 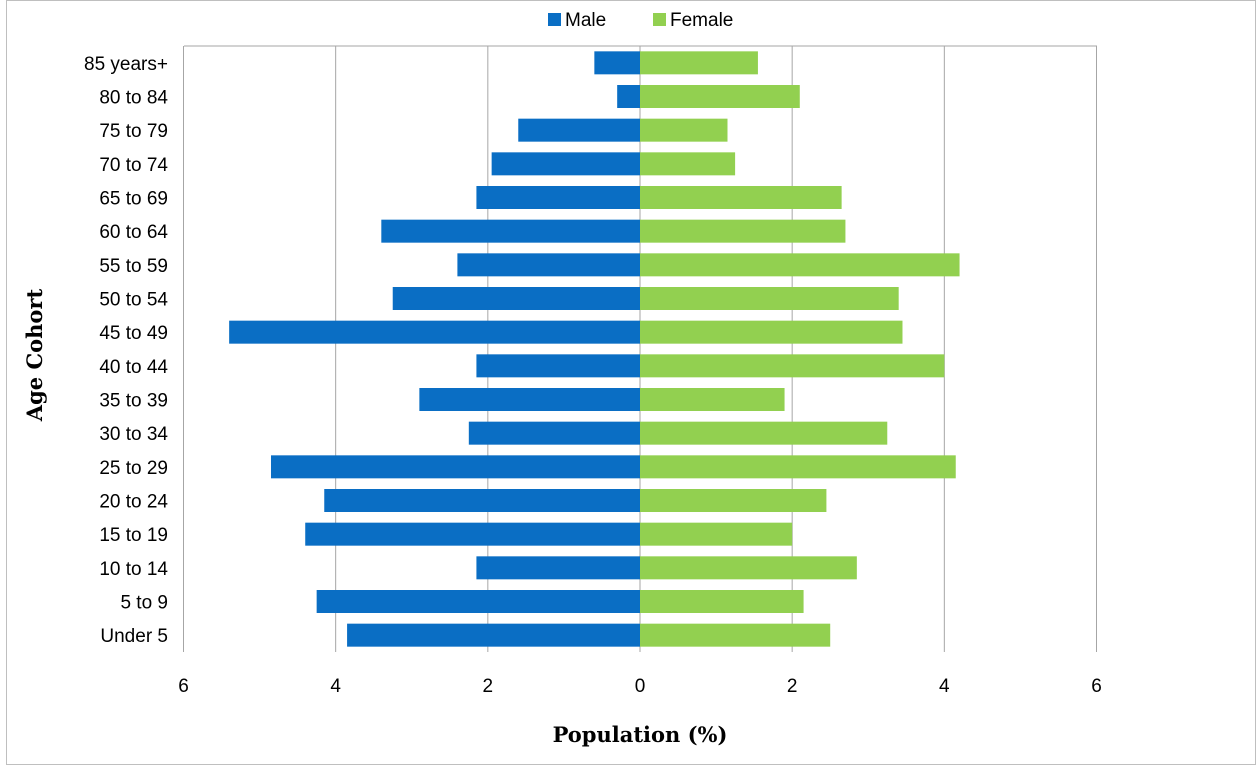 What do you see at coordinates (133, 434) in the screenshot?
I see `y-tick-label: 30 to 34` at bounding box center [133, 434].